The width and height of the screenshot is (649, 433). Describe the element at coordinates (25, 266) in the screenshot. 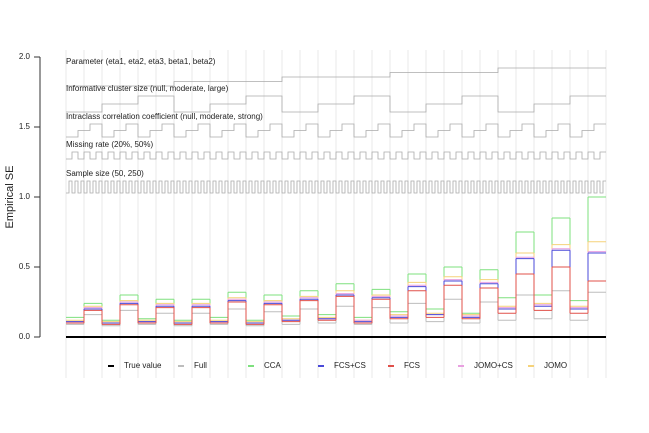

I see `y-tick-label: 0.5` at that location.